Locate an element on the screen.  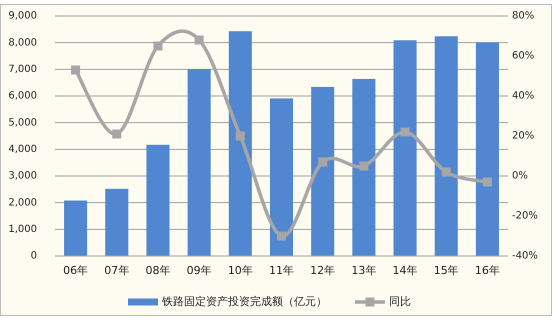
y-tick-label: 2,000 is located at coordinates (22, 202).